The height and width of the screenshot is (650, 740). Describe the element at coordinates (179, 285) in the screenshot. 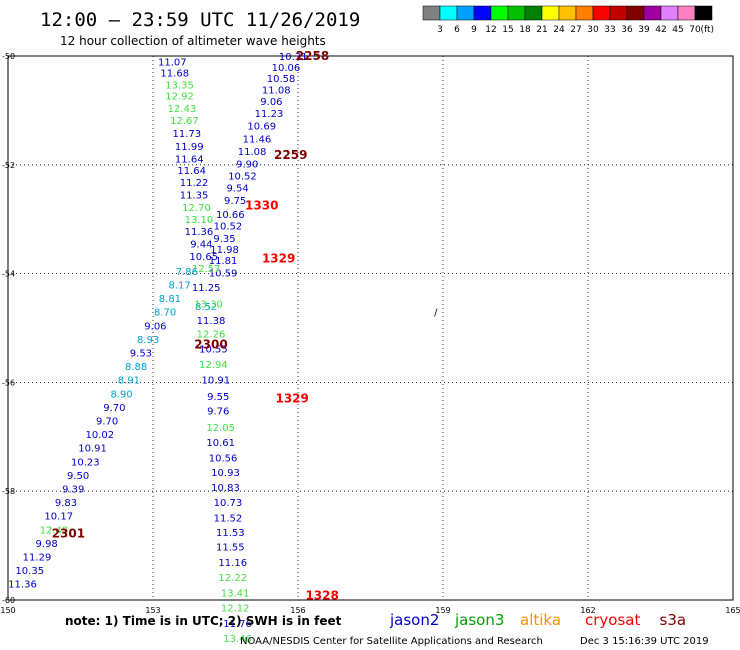

I see `swh-value: 8.17` at that location.